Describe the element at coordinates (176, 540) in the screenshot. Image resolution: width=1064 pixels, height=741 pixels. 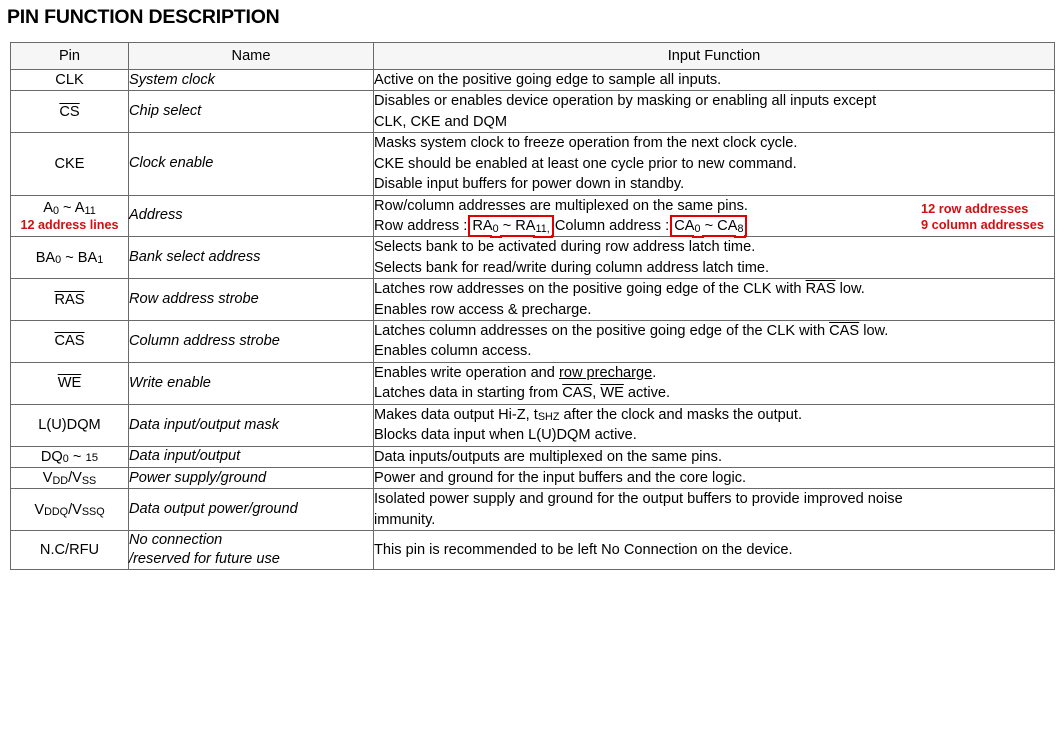
I see `label-line: No connection` at that location.